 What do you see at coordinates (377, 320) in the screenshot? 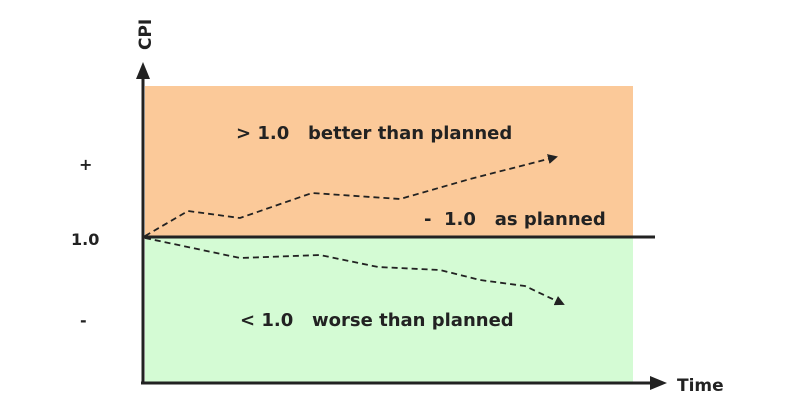
I see `worse-zone-label: < 1.0 worse than planned` at bounding box center [377, 320].